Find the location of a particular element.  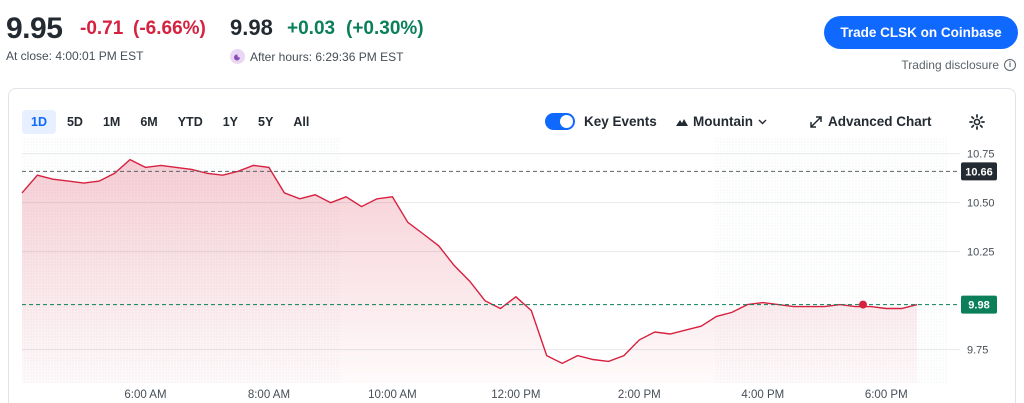

tab-all: All is located at coordinates (301, 122).